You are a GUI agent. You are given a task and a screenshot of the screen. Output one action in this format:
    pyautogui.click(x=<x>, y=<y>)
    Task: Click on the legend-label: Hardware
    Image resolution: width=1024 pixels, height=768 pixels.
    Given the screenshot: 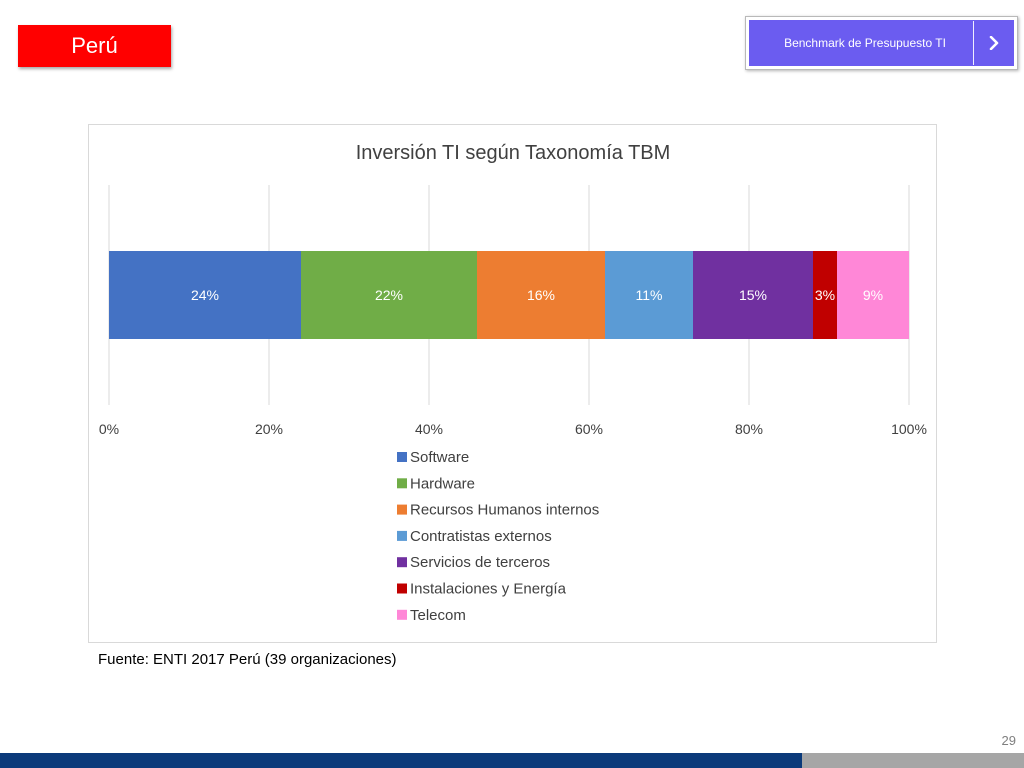 What is the action you would take?
    pyautogui.click(x=442, y=483)
    